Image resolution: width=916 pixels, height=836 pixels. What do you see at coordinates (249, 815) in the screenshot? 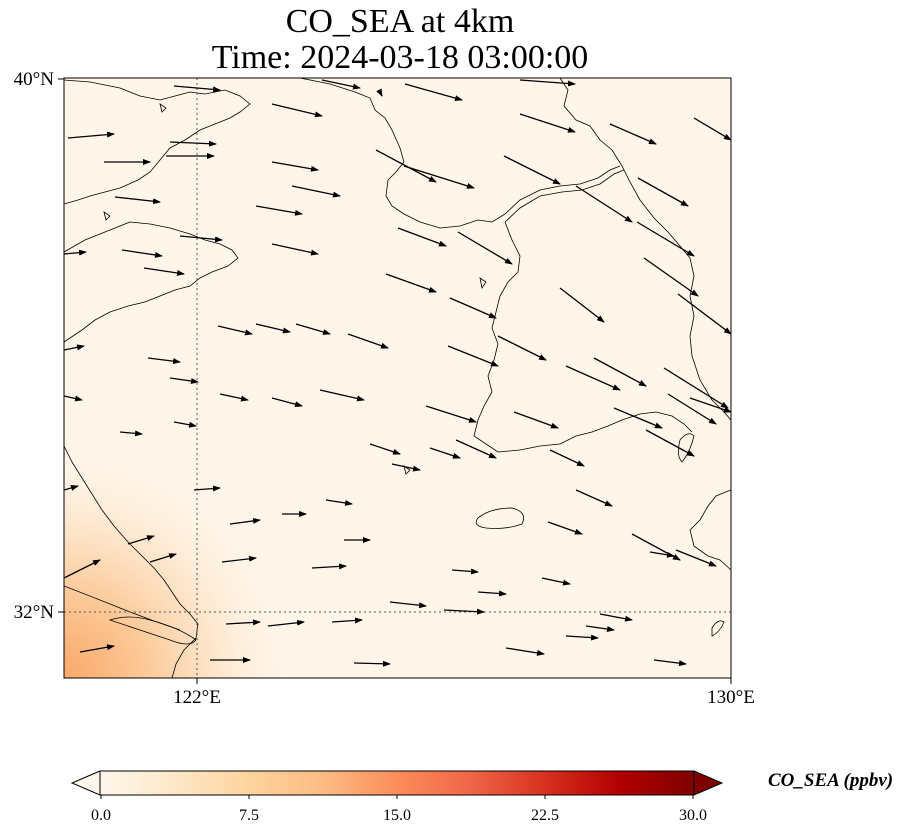
I see `cb-tick-label: 7.5` at bounding box center [249, 815].